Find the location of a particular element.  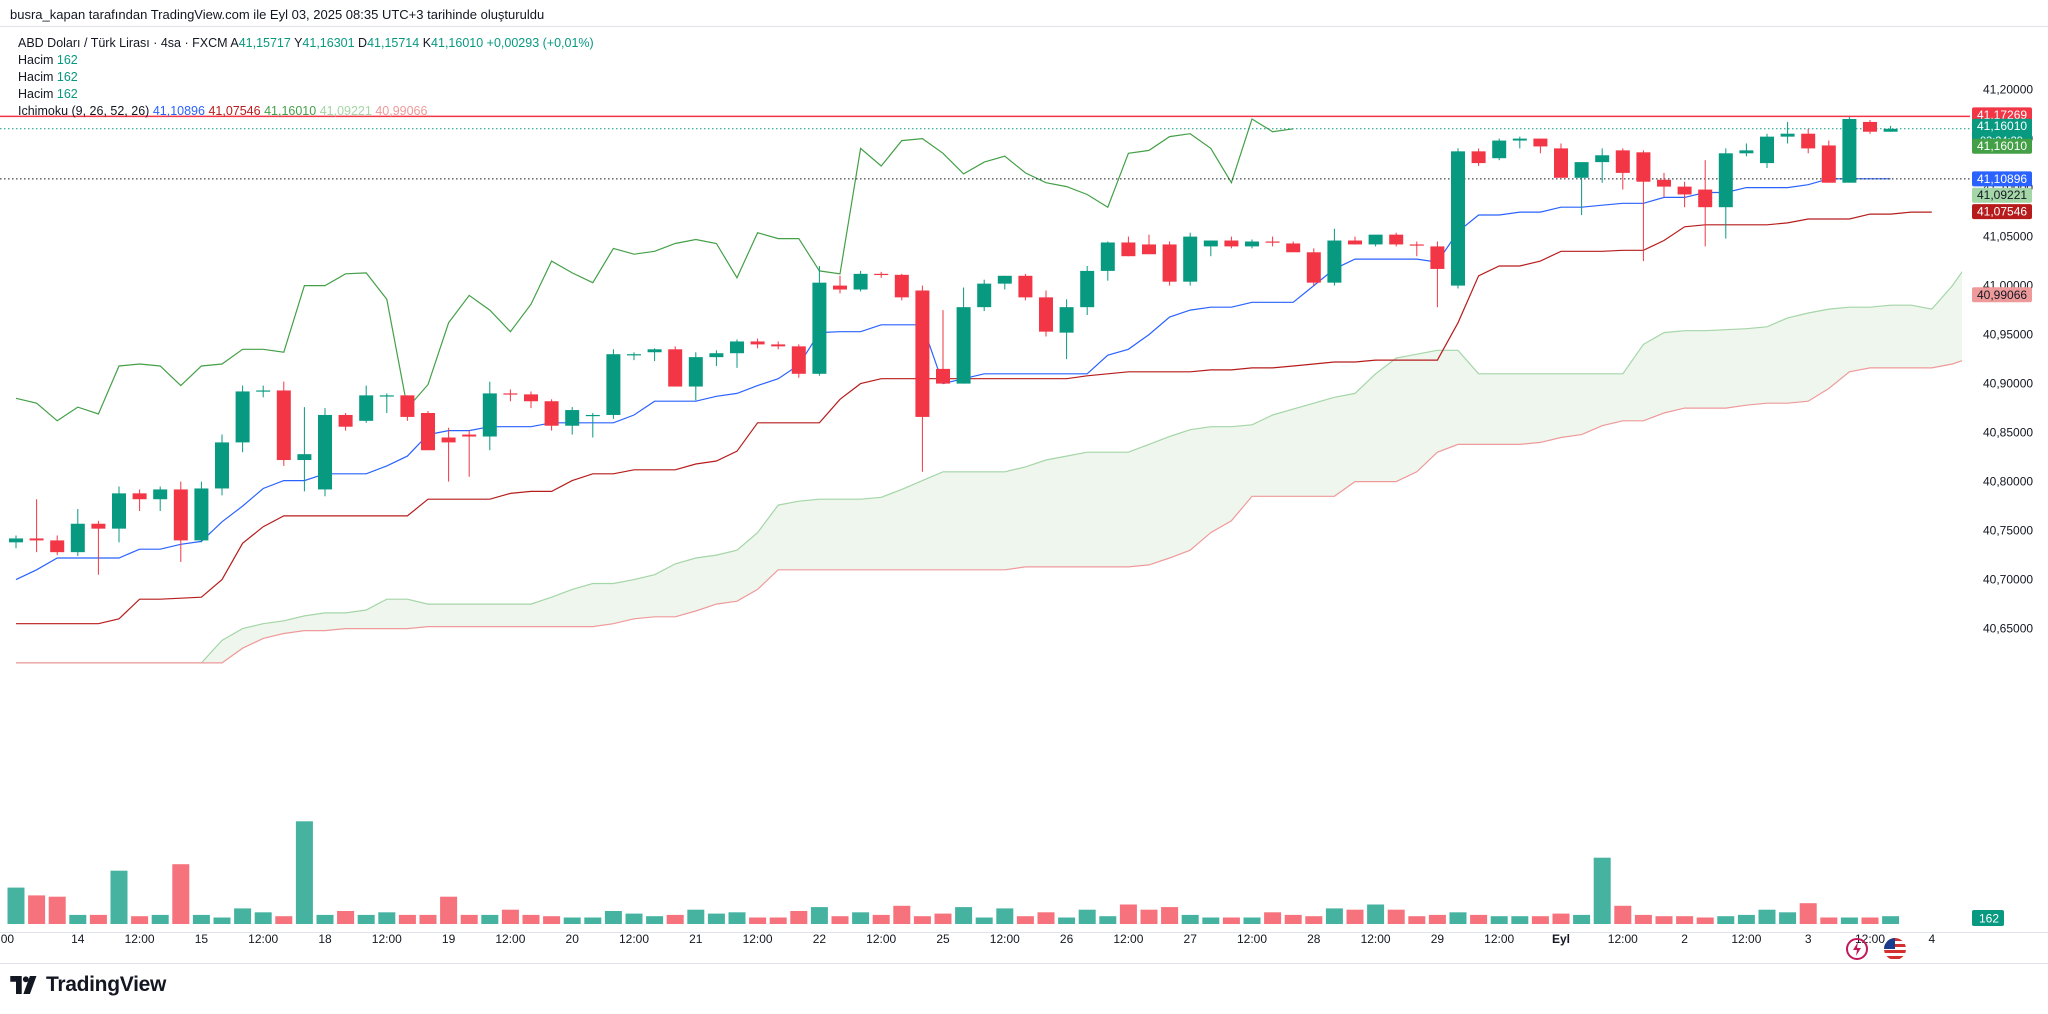

time-tick-label: 28 is located at coordinates (1314, 939).